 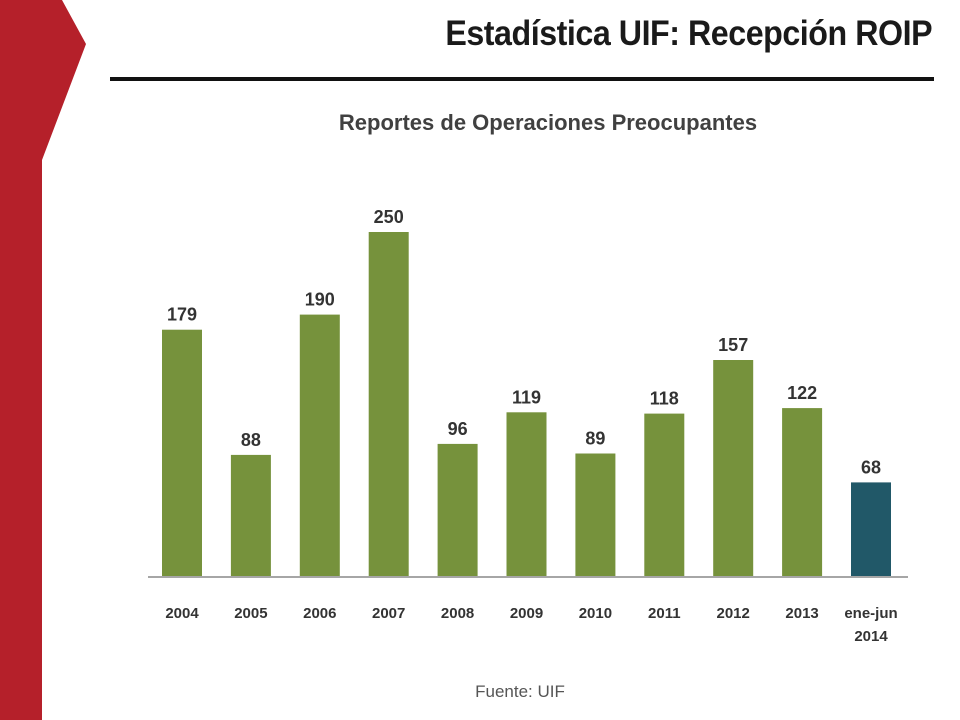 What do you see at coordinates (388, 613) in the screenshot?
I see `category-label-3: 2007` at bounding box center [388, 613].